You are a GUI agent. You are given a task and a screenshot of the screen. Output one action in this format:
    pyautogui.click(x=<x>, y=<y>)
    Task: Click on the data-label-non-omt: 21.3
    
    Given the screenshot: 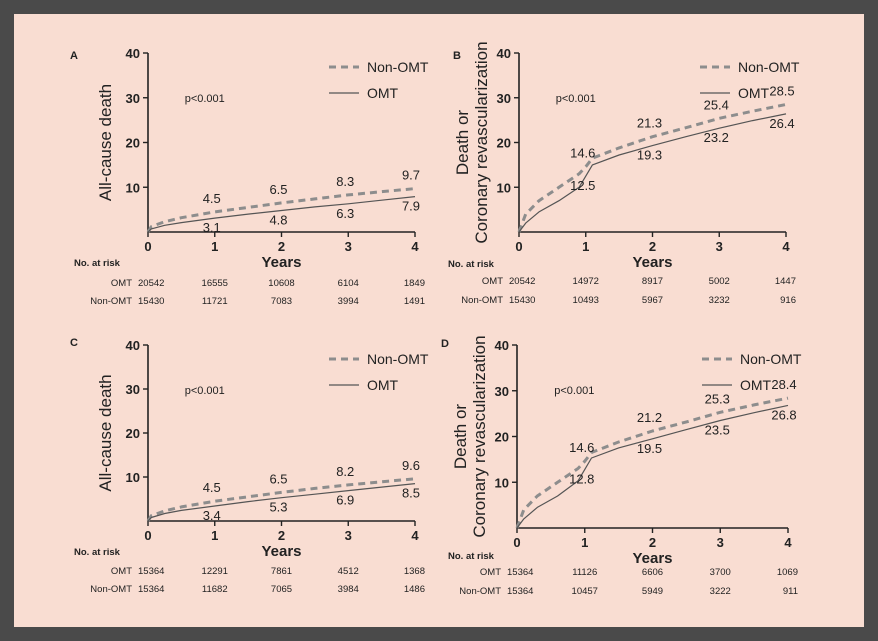 What is the action you would take?
    pyautogui.click(x=649, y=123)
    